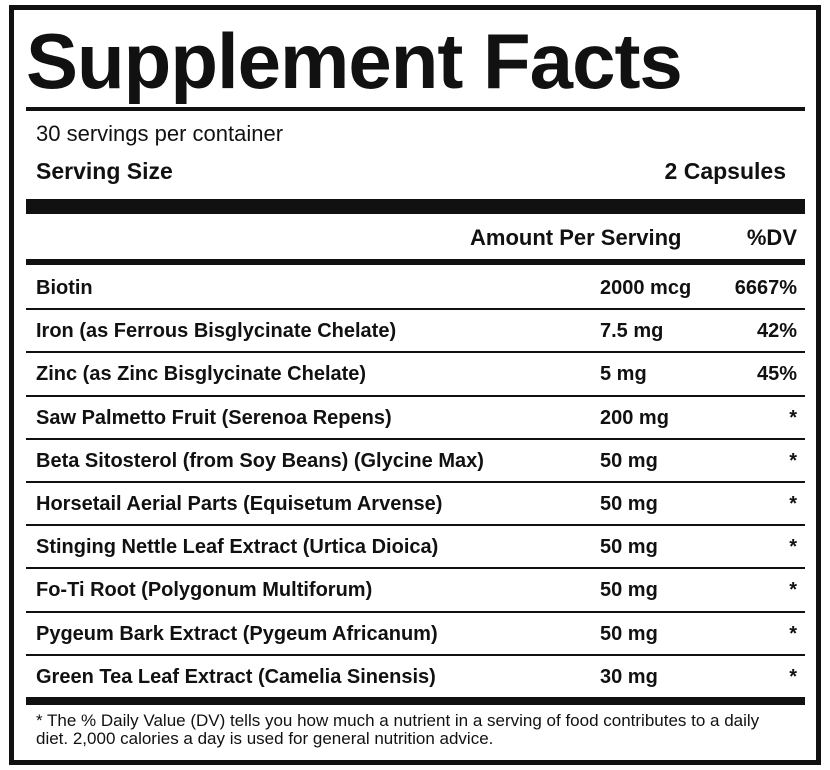 This screenshot has width=830, height=770. I want to click on serving-size-label: Serving Size, so click(104, 171).